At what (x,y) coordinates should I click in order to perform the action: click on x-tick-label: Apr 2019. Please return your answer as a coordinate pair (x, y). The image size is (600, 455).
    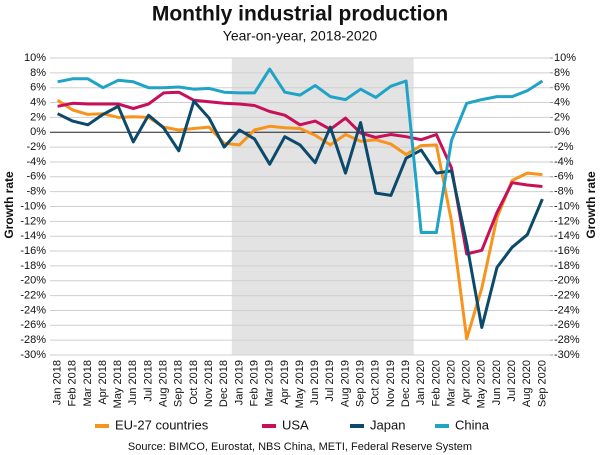
    Looking at the image, I should click on (285, 382).